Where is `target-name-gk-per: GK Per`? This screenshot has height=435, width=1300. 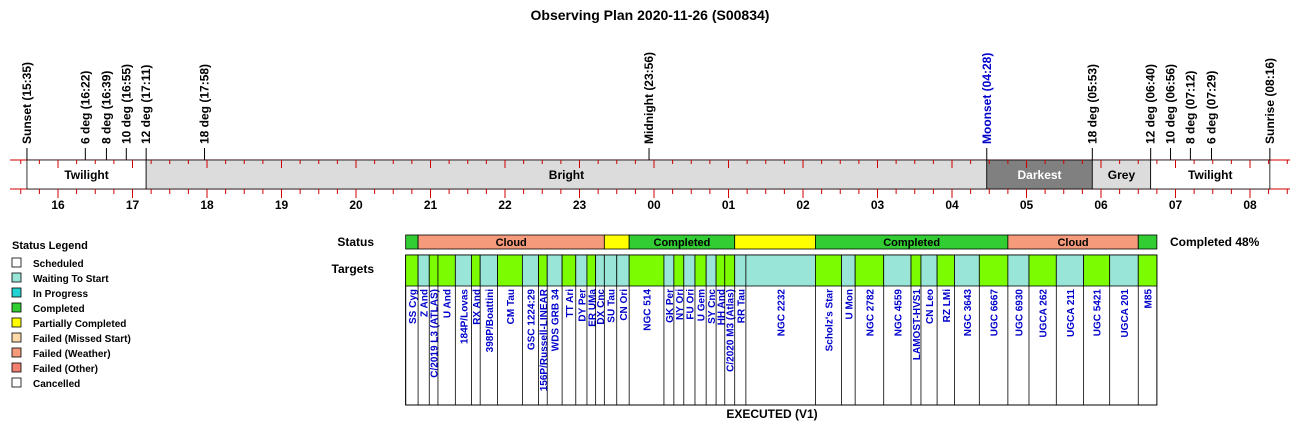 target-name-gk-per: GK Per is located at coordinates (670, 306).